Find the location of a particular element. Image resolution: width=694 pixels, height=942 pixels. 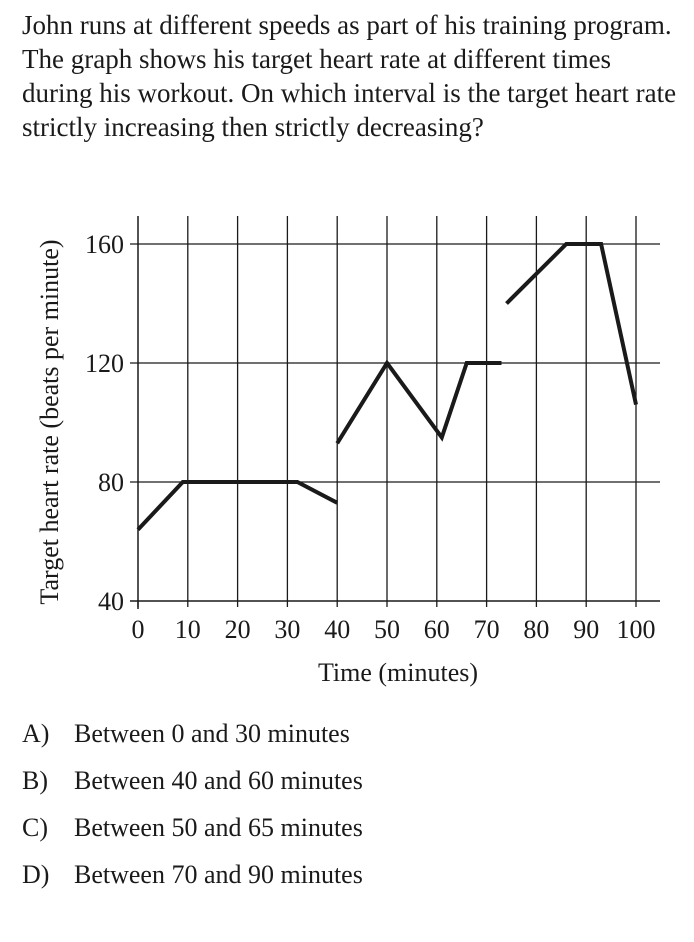

choice-a: A) Between 0 and 30 minutes is located at coordinates (342, 733).